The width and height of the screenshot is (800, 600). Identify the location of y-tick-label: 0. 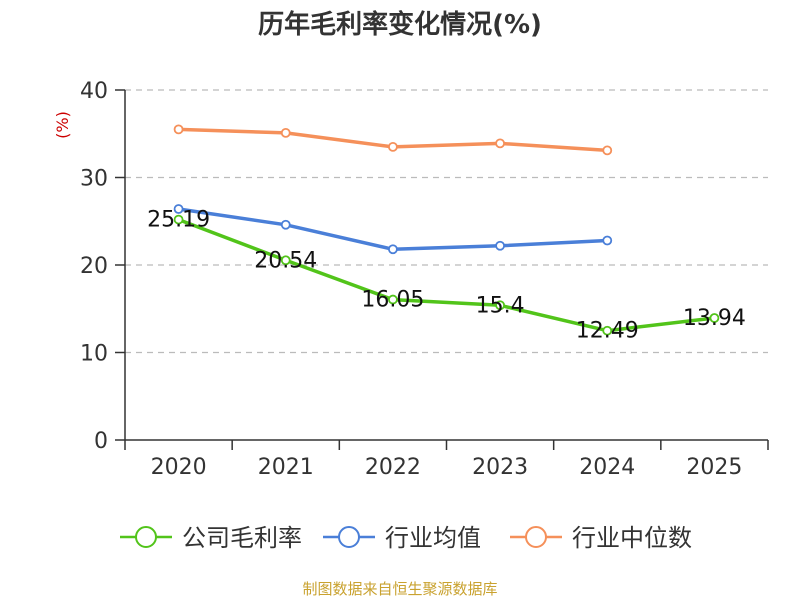
(101, 441).